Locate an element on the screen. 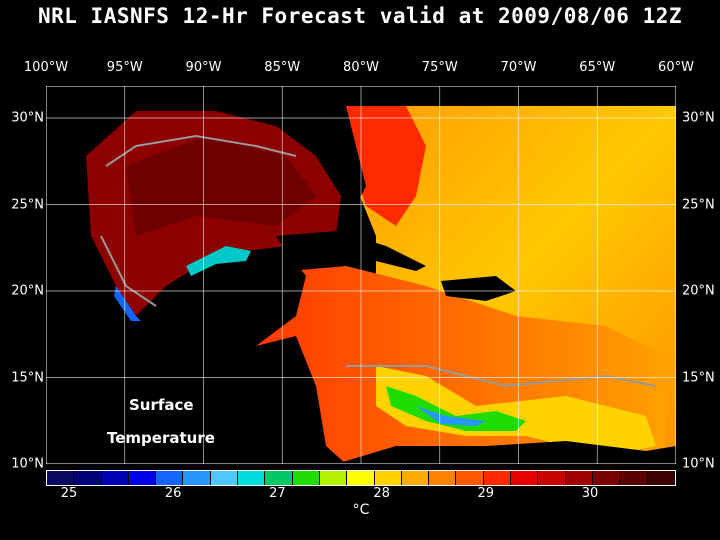  color-bar-tick: 25 is located at coordinates (69, 493).